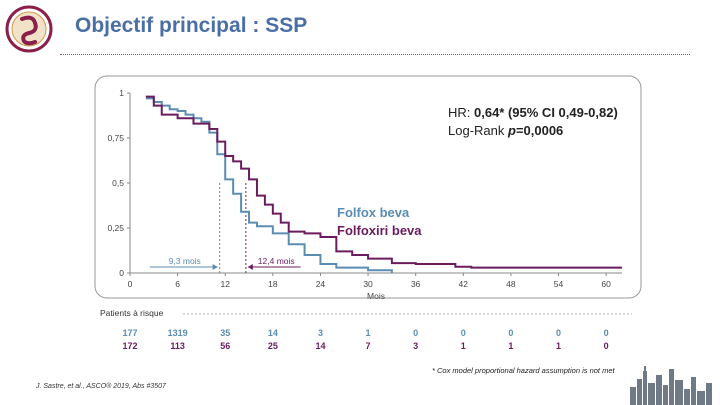  Describe the element at coordinates (101, 386) in the screenshot. I see `citation: J. Sastre, et al., ASCO® 2019, Abs #3507` at that location.